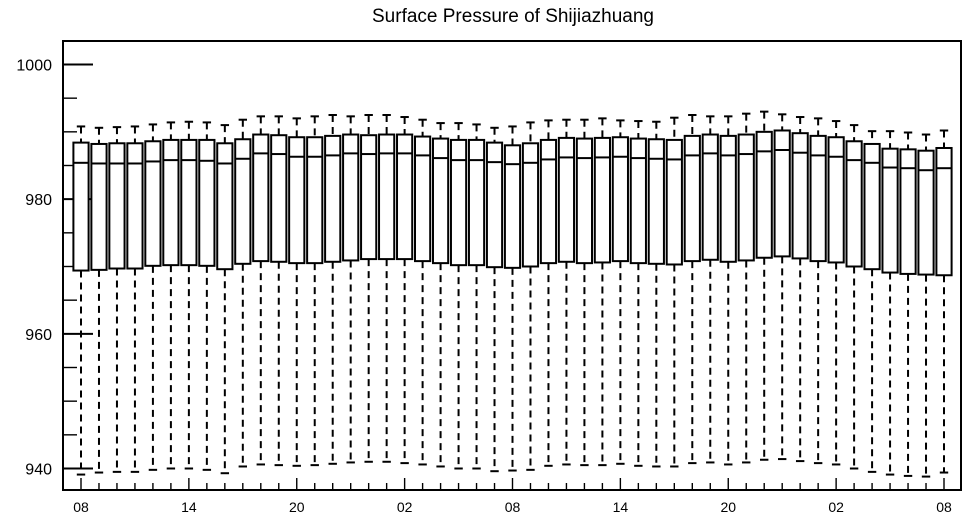  I want to click on y-tick-label: 980, so click(38, 200).